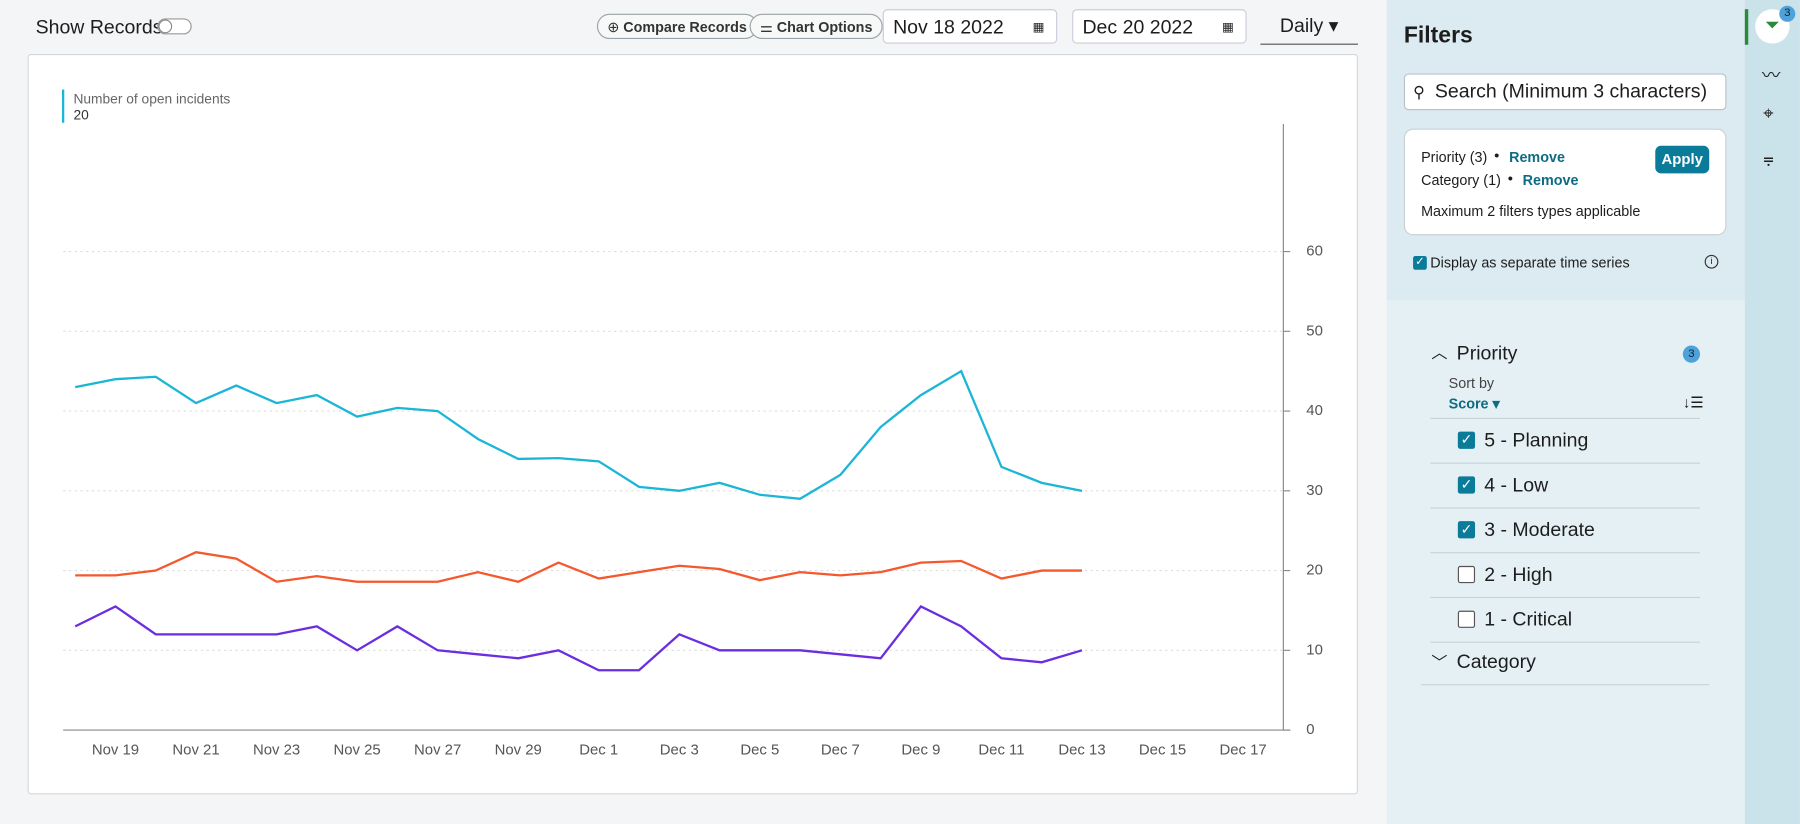 This screenshot has width=1800, height=824. What do you see at coordinates (99, 27) in the screenshot?
I see `show-records-label: Show Records` at bounding box center [99, 27].